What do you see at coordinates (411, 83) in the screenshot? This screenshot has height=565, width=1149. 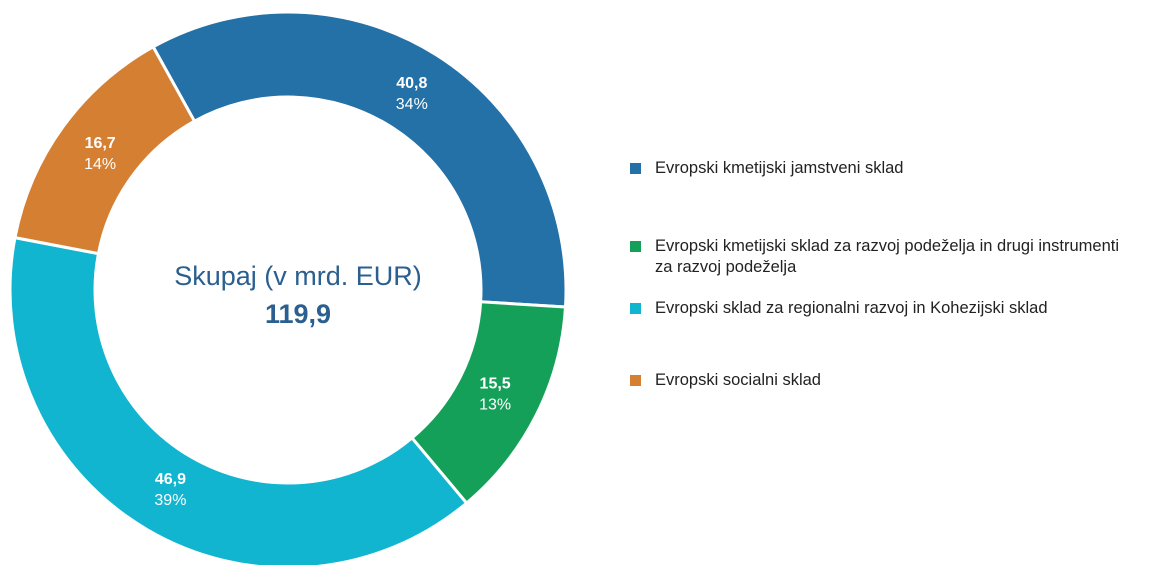 I see `value-label: 40,8` at bounding box center [411, 83].